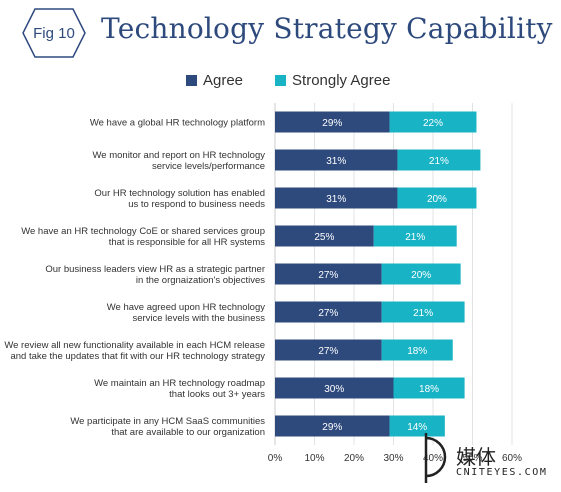 This screenshot has height=492, width=561. I want to click on legend-label-strongly-agree: Strongly Agree, so click(341, 80).